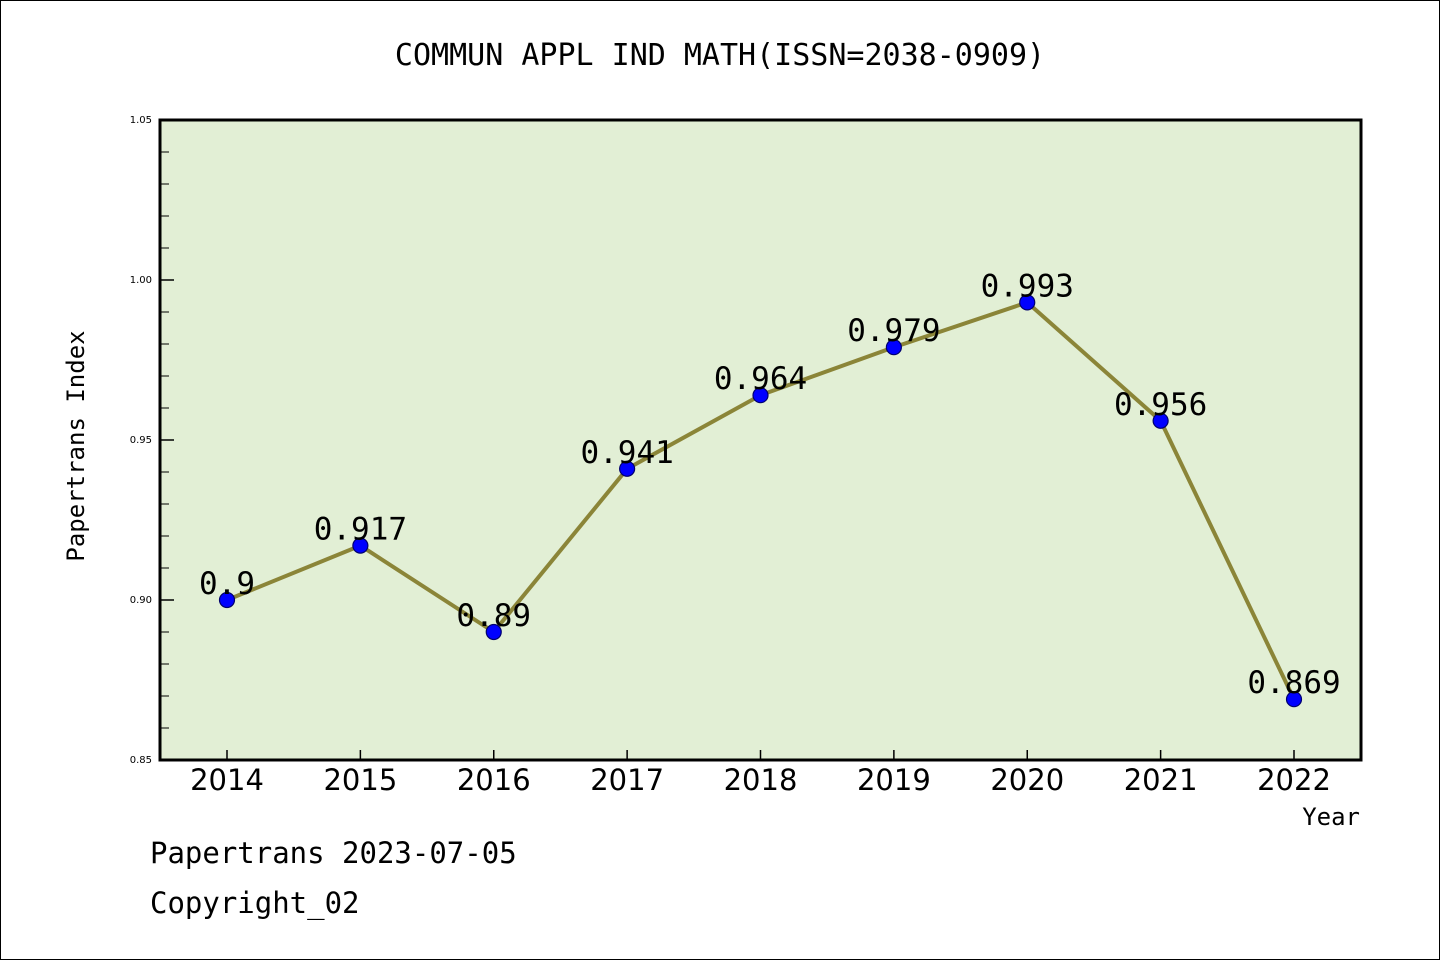 The height and width of the screenshot is (960, 1440). I want to click on x-axis-label: Year, so click(1331, 817).